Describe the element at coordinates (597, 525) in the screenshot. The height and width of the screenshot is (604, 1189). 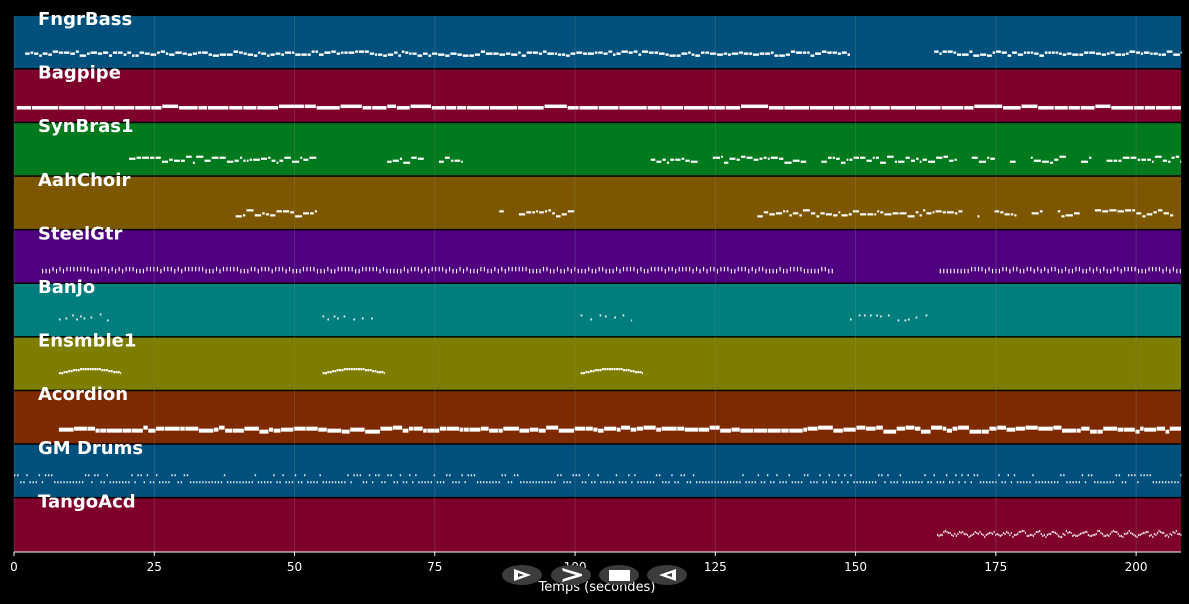
I see `track-lane` at that location.